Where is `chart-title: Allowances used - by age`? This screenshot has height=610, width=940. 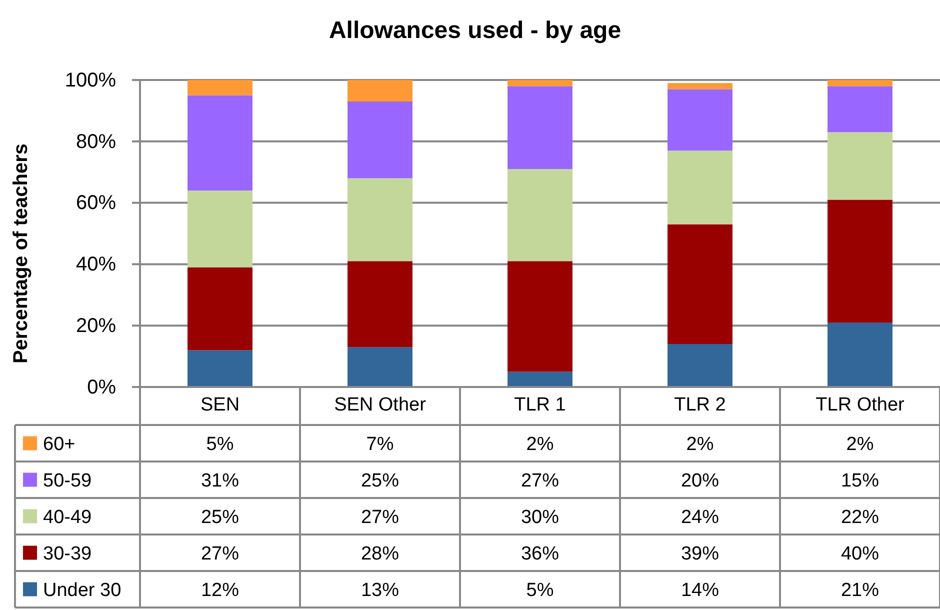 chart-title: Allowances used - by age is located at coordinates (475, 30).